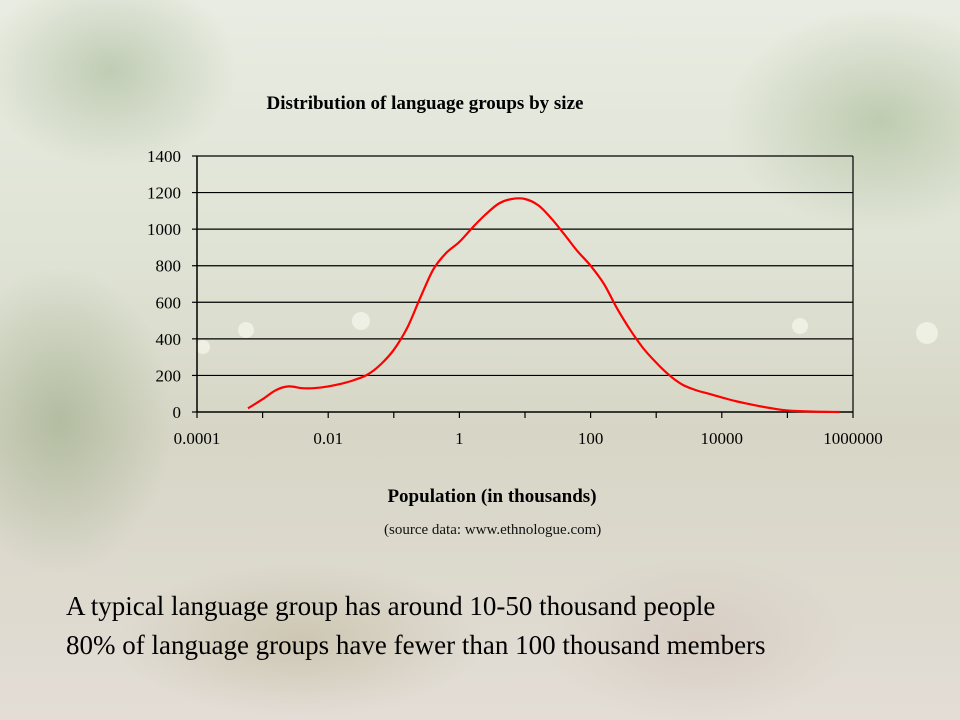 The image size is (960, 720). I want to click on y-tick-label: 0, so click(177, 412).